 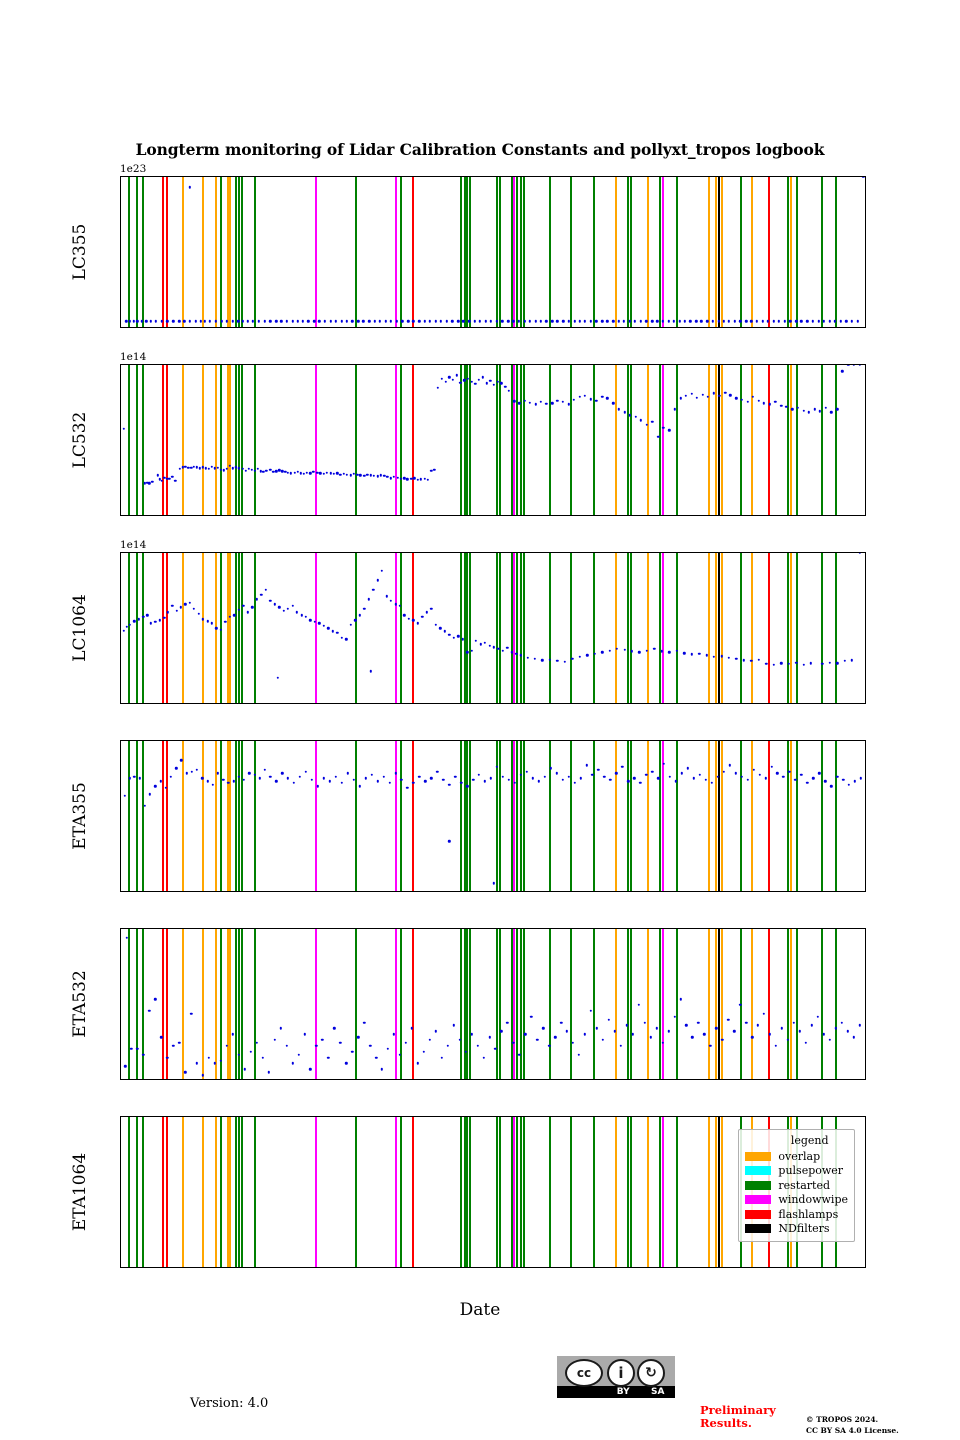 I want to click on legend-label: pulsepower, so click(x=811, y=1171).